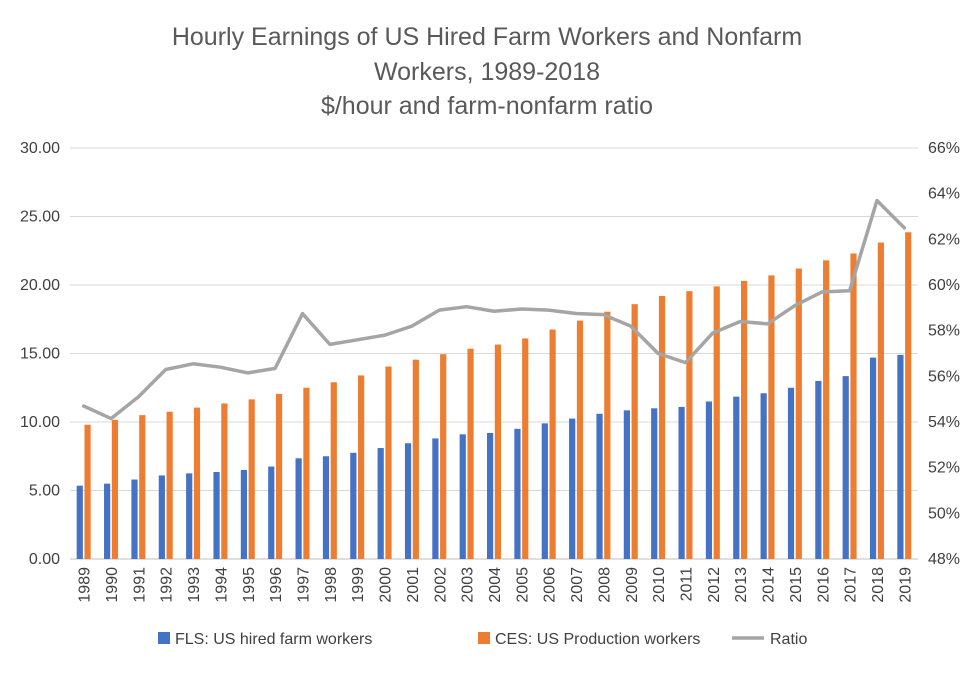  Describe the element at coordinates (139, 585) in the screenshot. I see `x-axis-tick-label: 1991` at that location.